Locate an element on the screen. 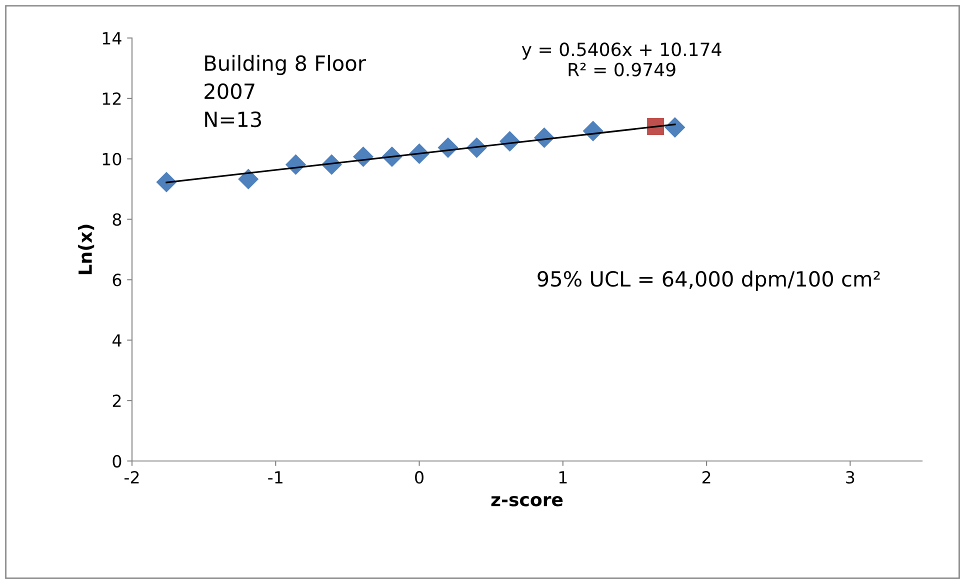 This screenshot has height=584, width=965. y-tick-label: 0 is located at coordinates (117, 461).